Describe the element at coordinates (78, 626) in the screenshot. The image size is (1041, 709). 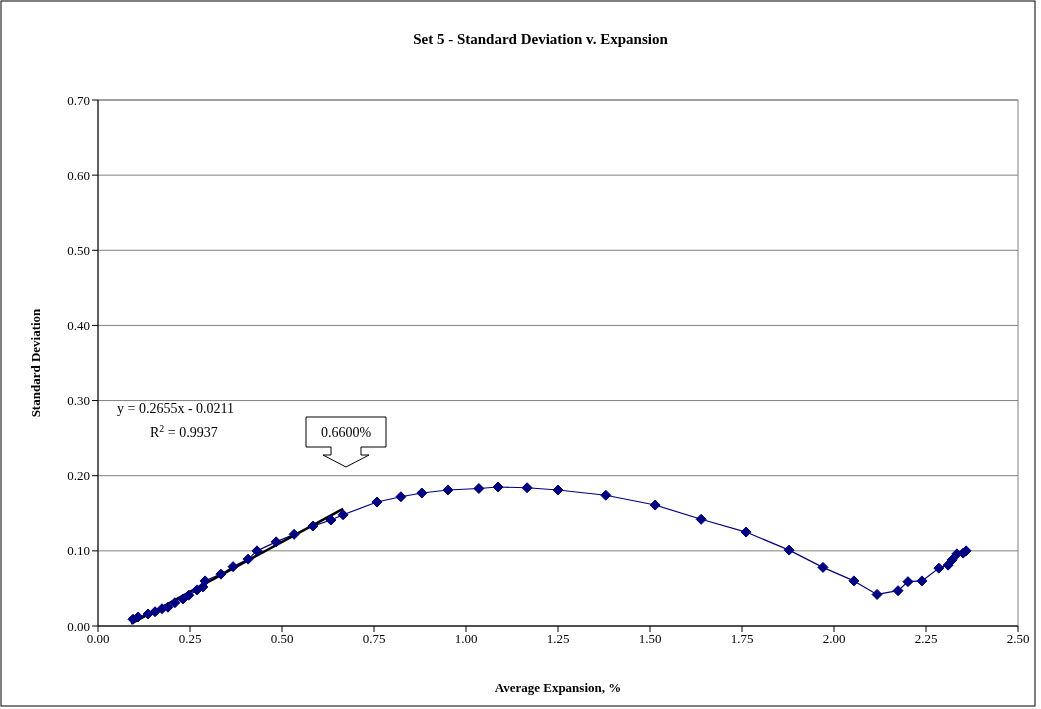
I see `y-tick-label: 0.00` at that location.